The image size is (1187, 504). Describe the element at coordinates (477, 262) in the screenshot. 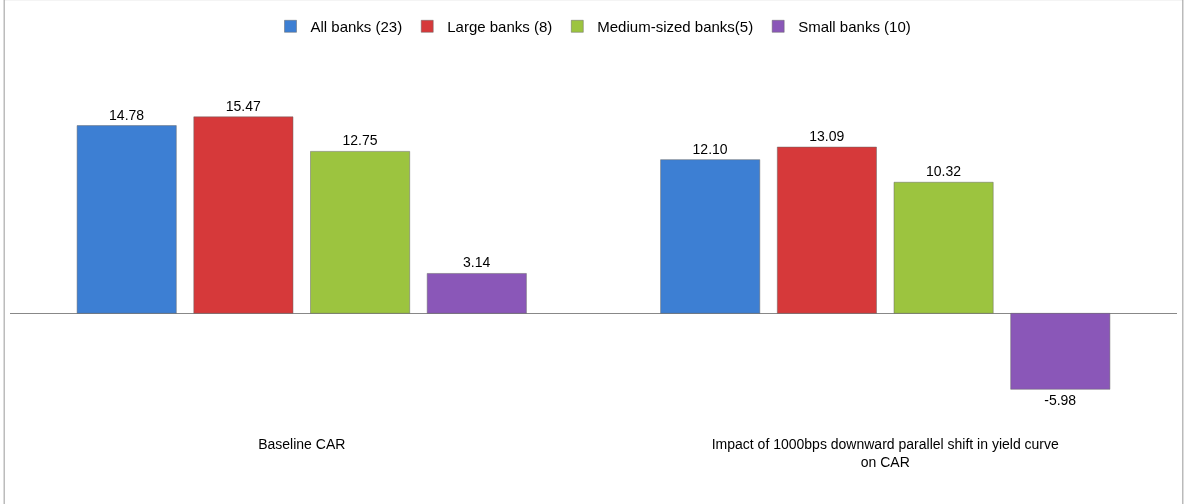

I see `data-label: 3.14` at that location.